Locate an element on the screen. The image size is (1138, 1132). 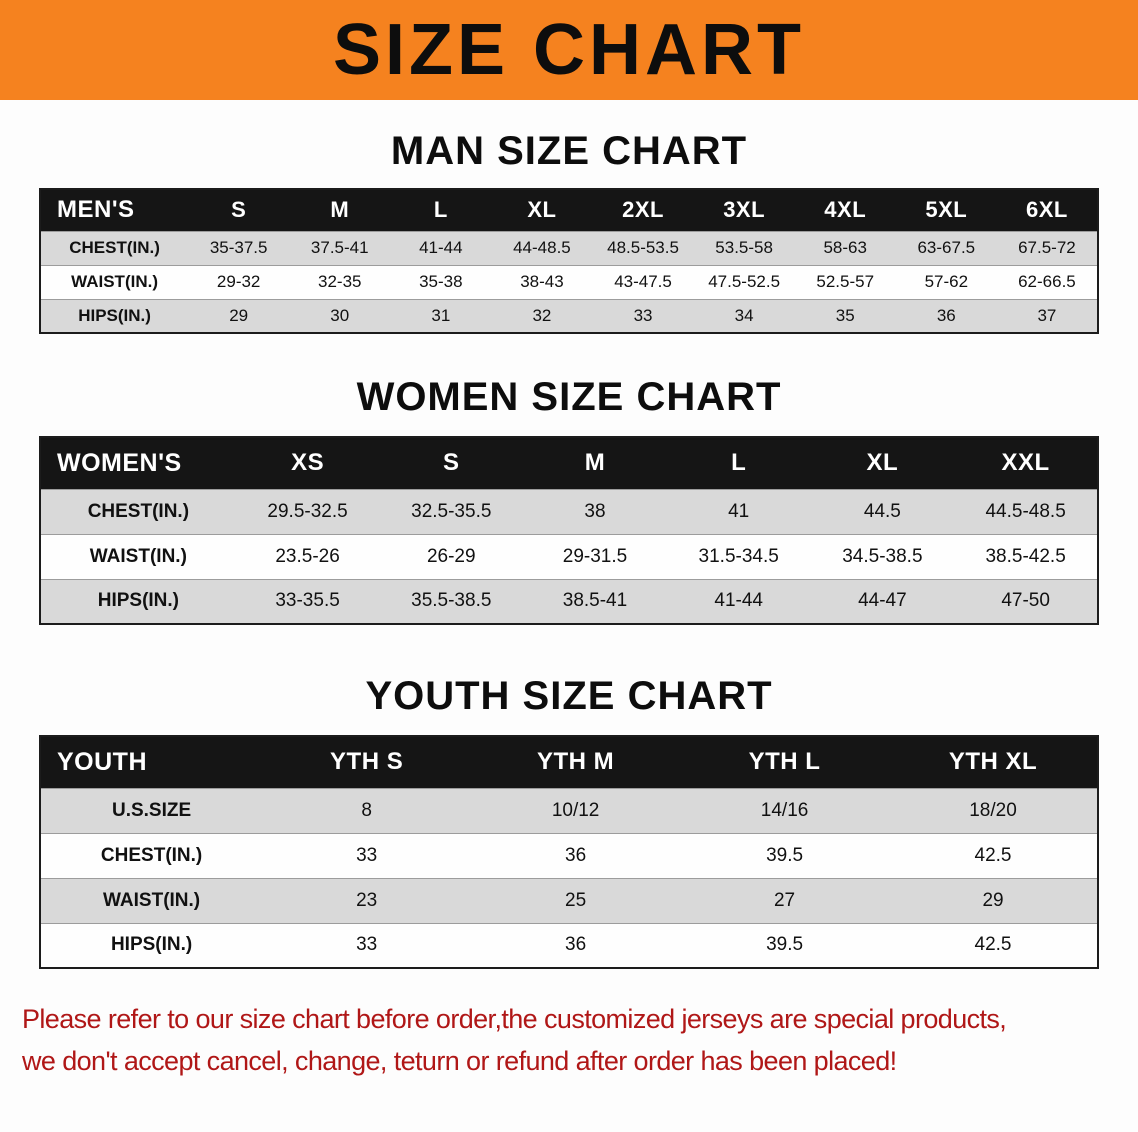
measure-value-cell: 18/20 is located at coordinates (993, 810).